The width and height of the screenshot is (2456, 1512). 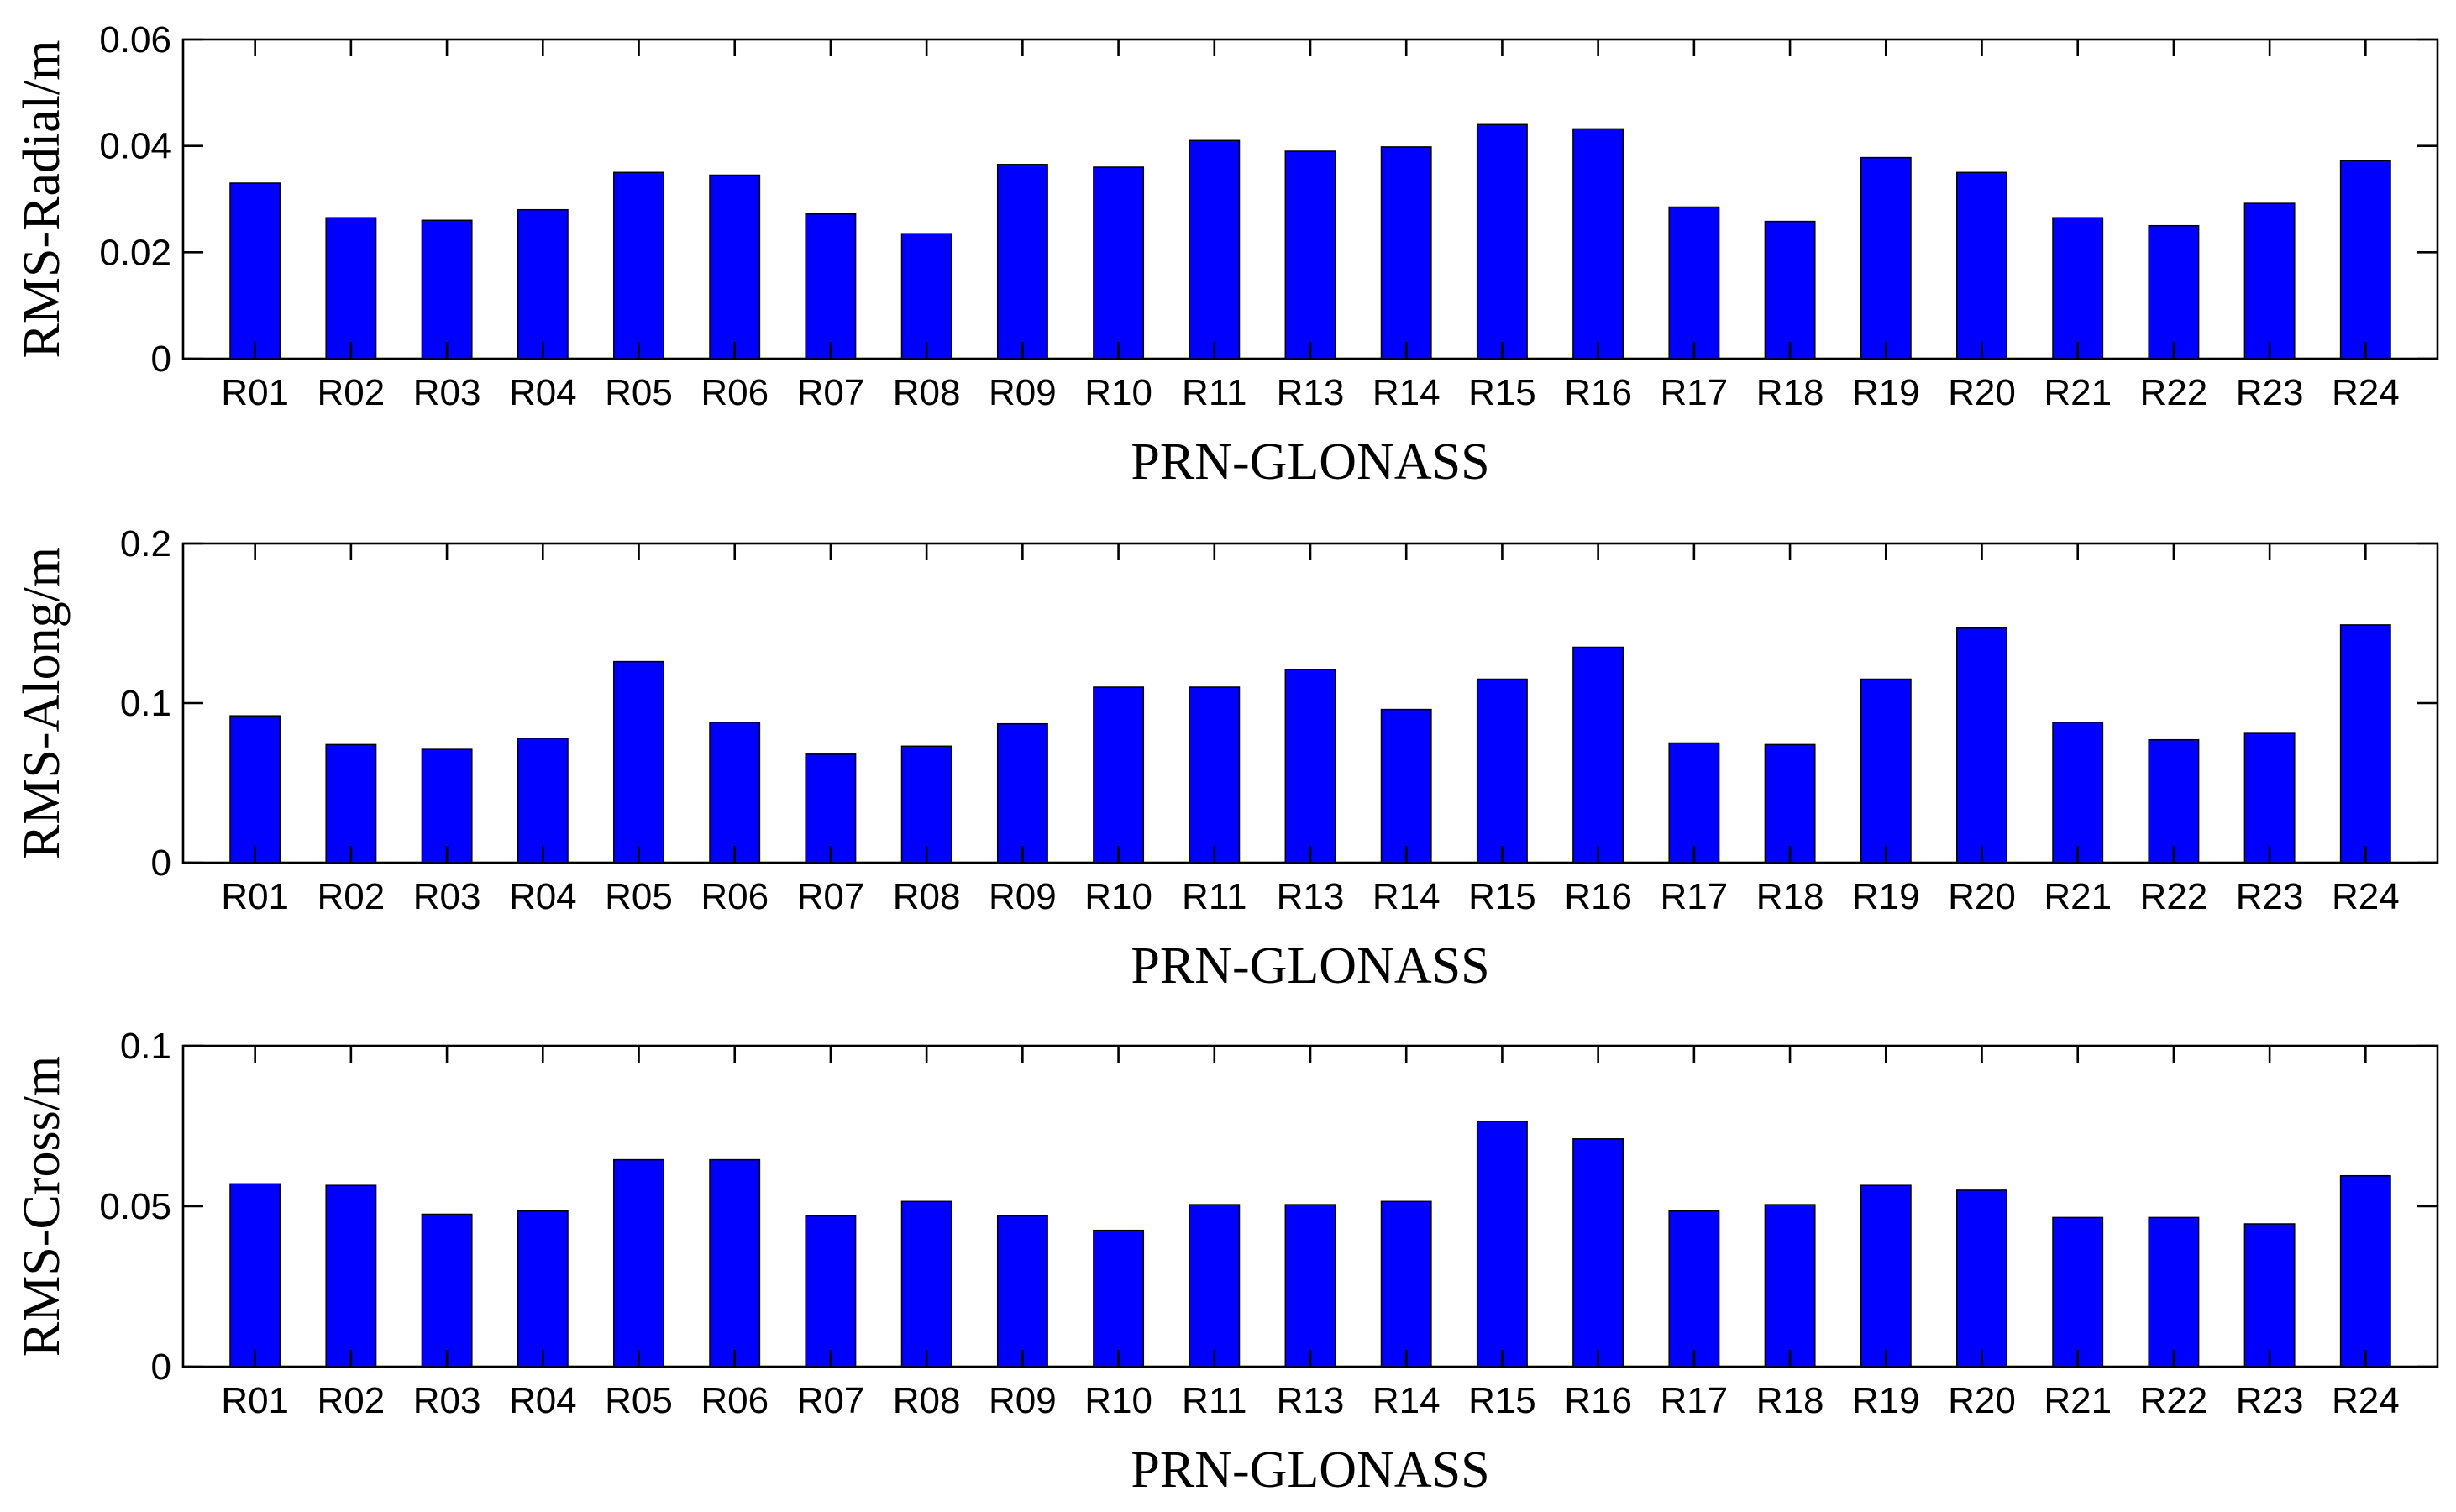 I want to click on y-tick-label: 0.04, so click(x=135, y=146).